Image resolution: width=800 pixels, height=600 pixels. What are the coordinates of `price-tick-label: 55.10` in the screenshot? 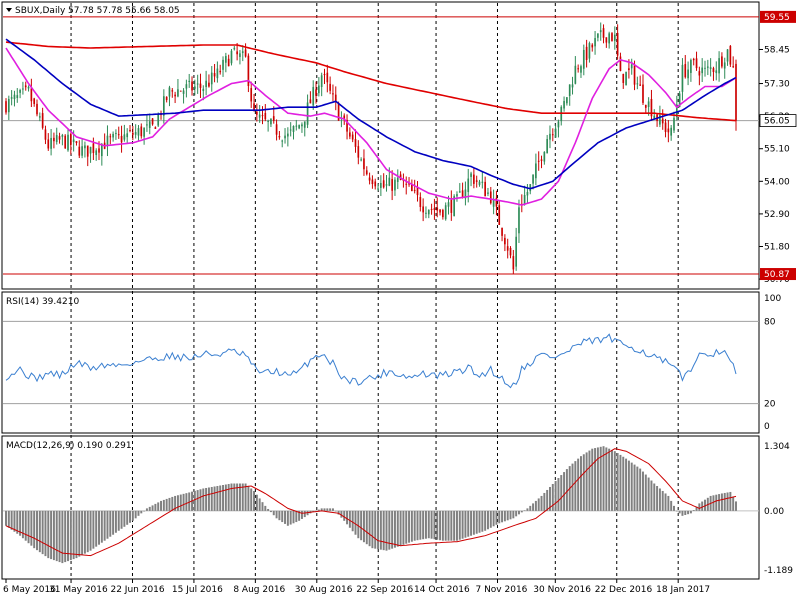 It's located at (777, 150).